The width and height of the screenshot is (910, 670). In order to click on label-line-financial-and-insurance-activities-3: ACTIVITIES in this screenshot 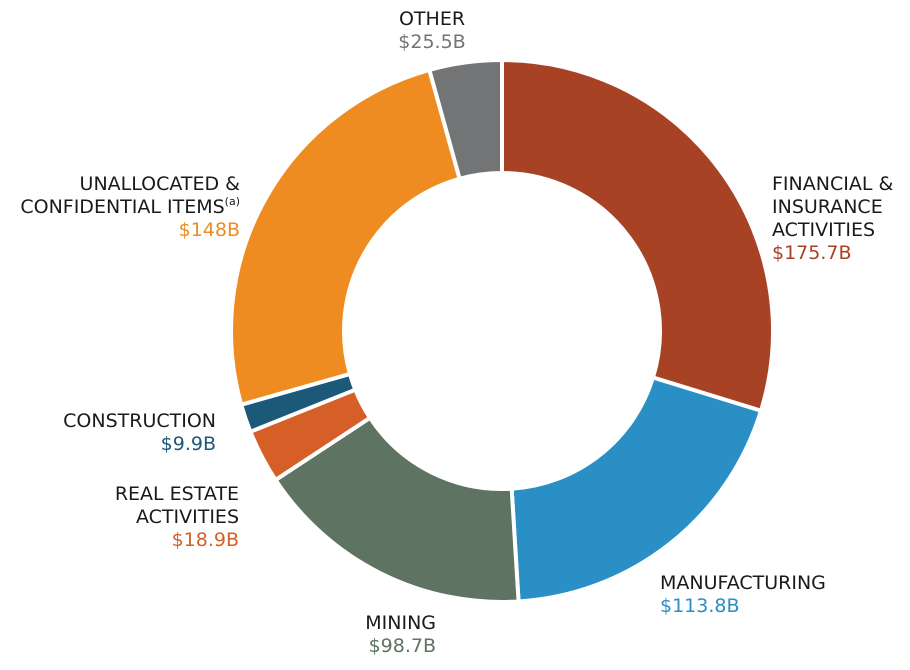, I will do `click(823, 230)`.